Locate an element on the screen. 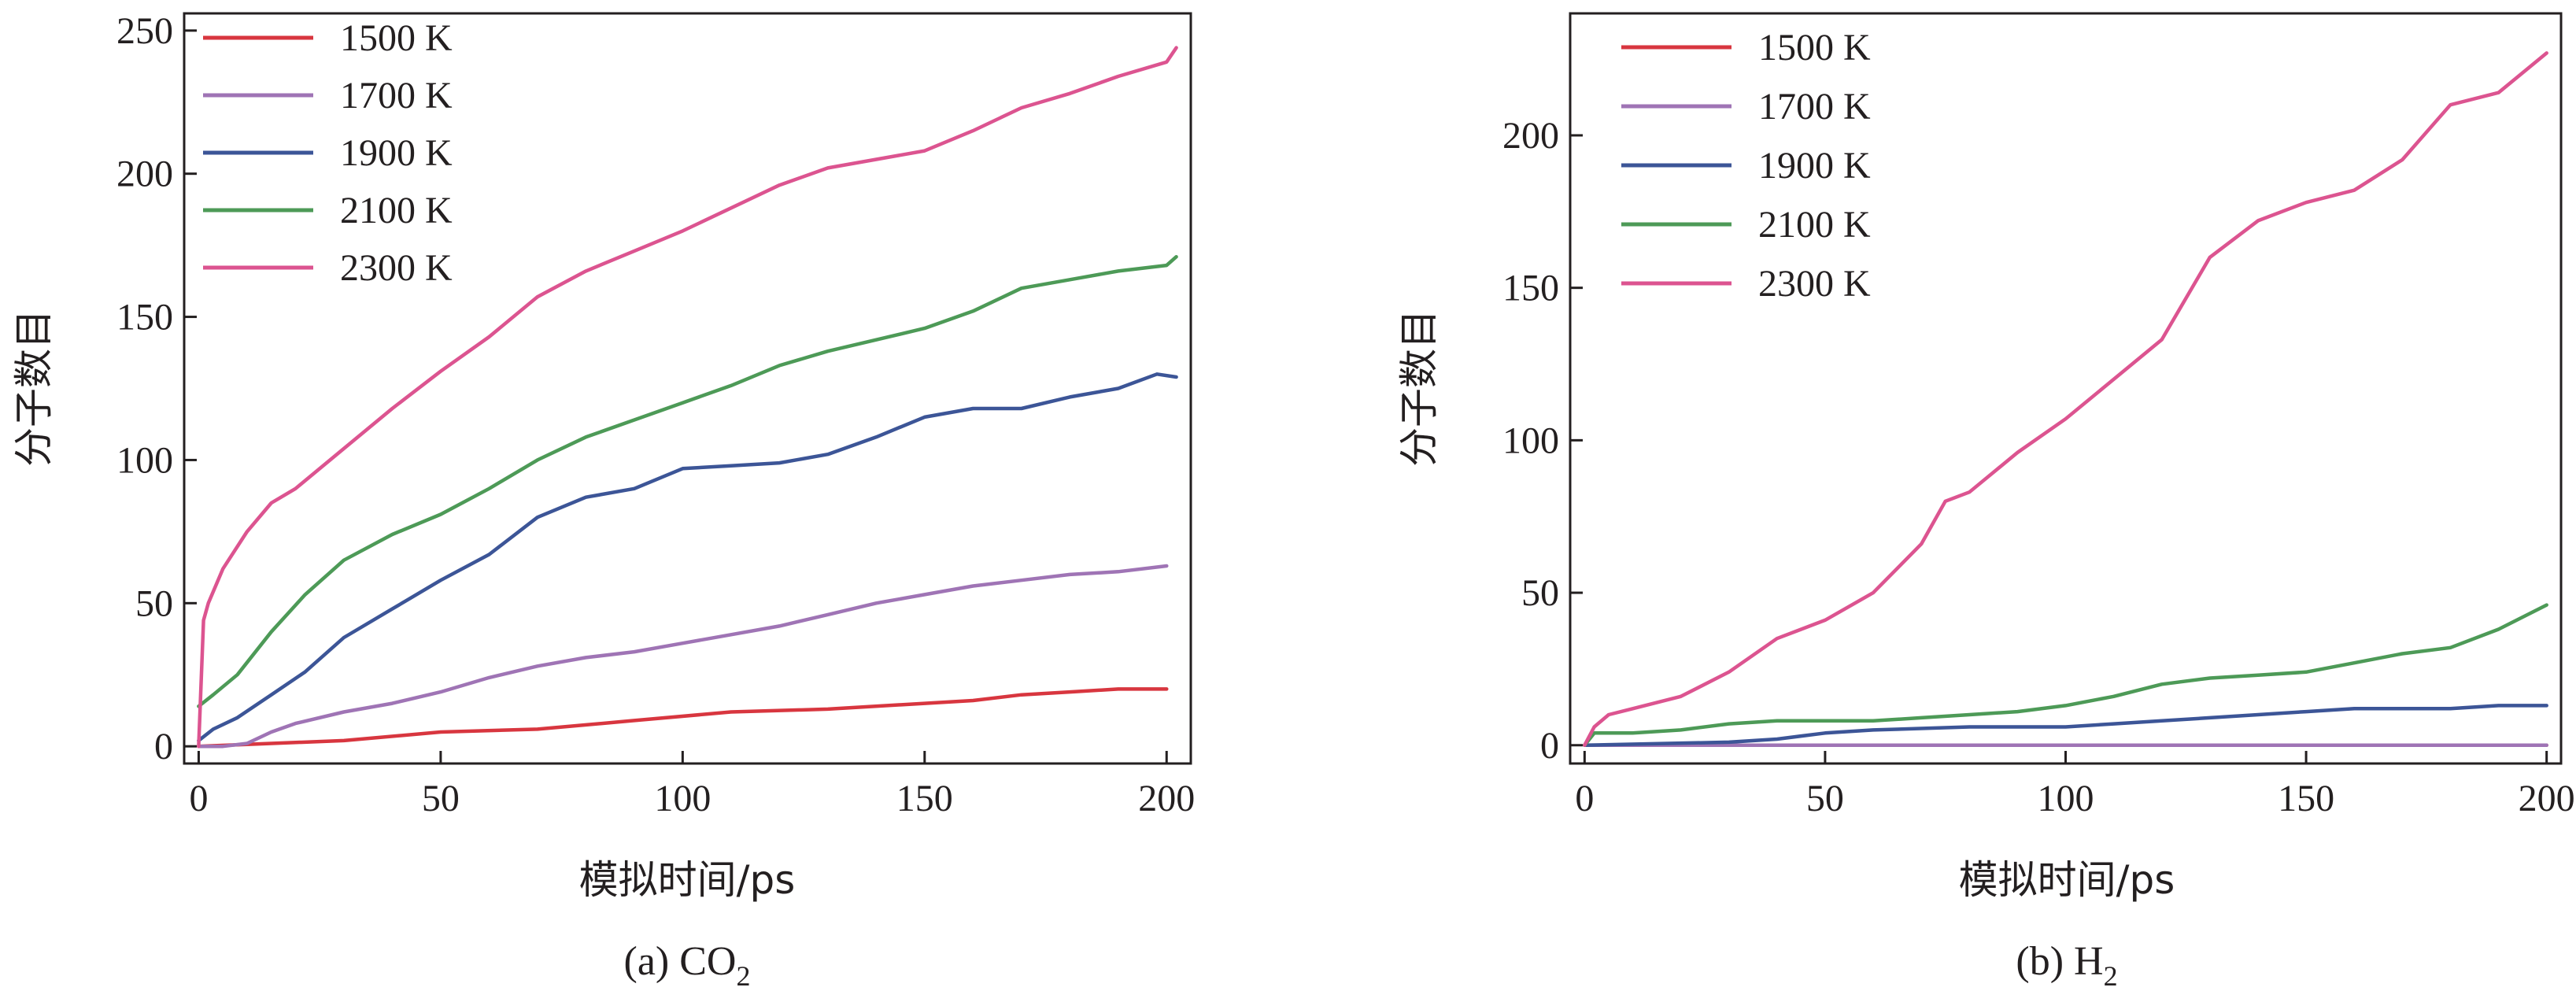 The width and height of the screenshot is (2576, 1002). co2-x-tick-label-3: 150 is located at coordinates (924, 798).